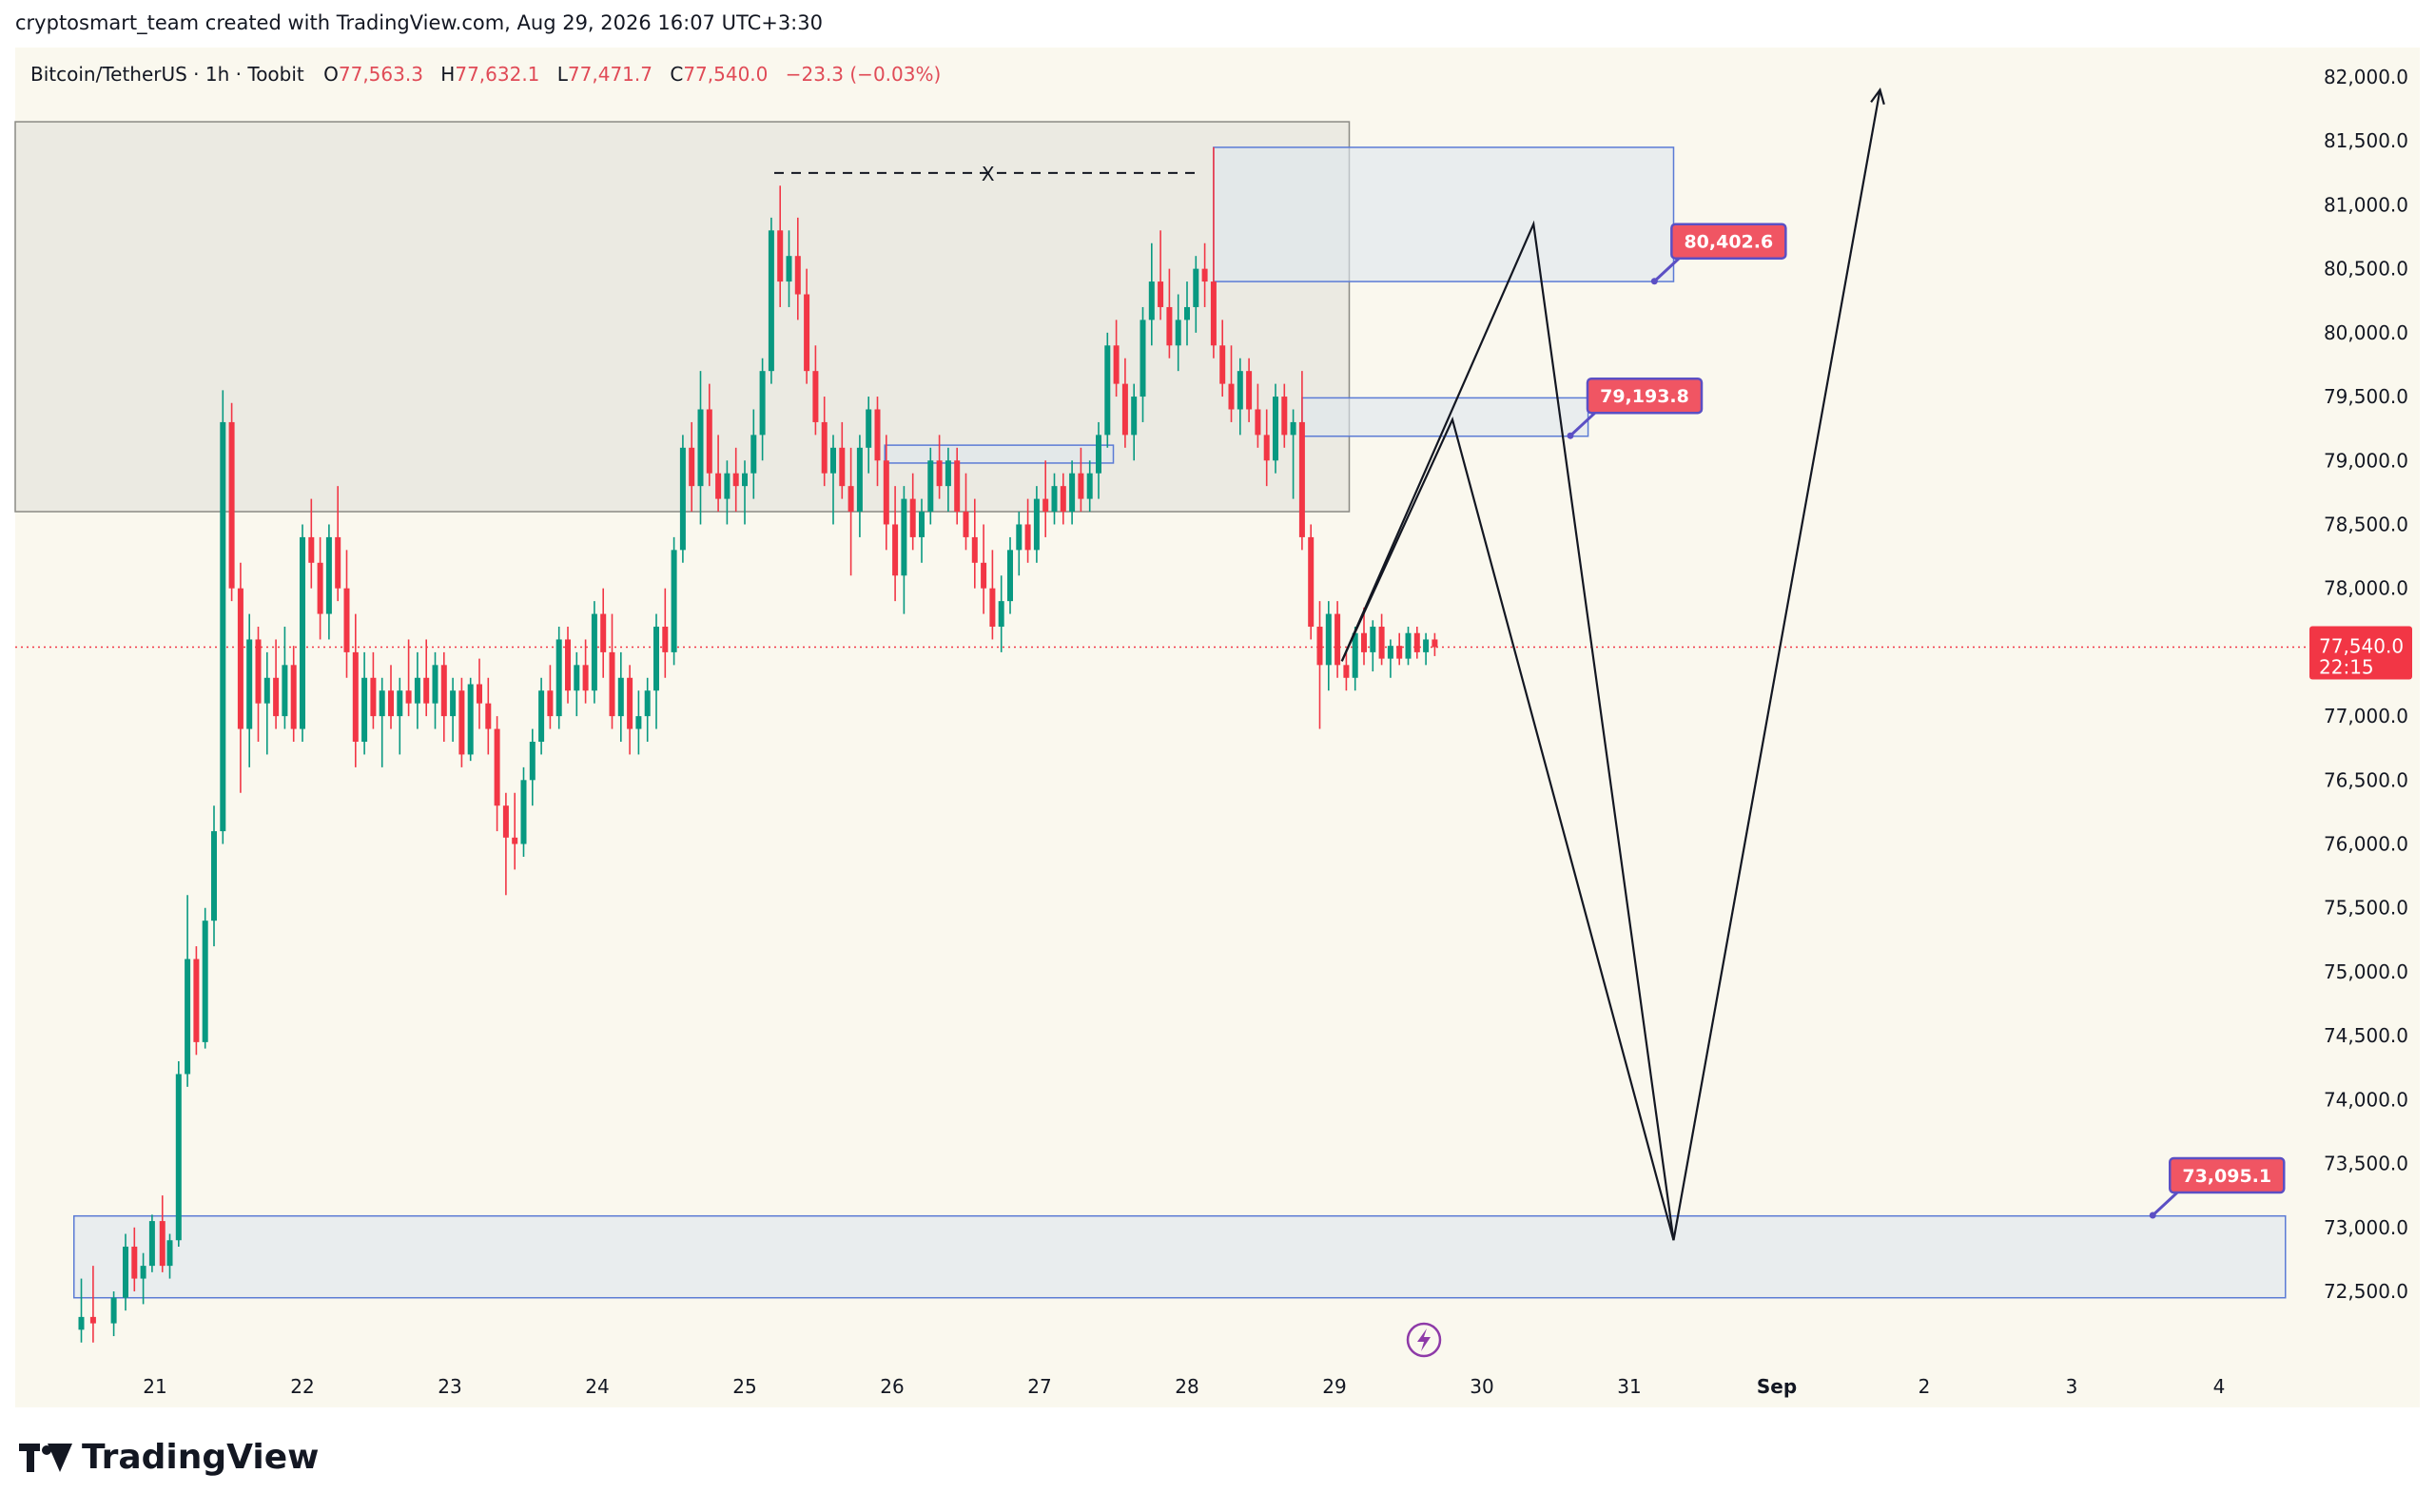 This screenshot has width=2435, height=1512. I want to click on x-tick-label: 27, so click(1039, 1386).